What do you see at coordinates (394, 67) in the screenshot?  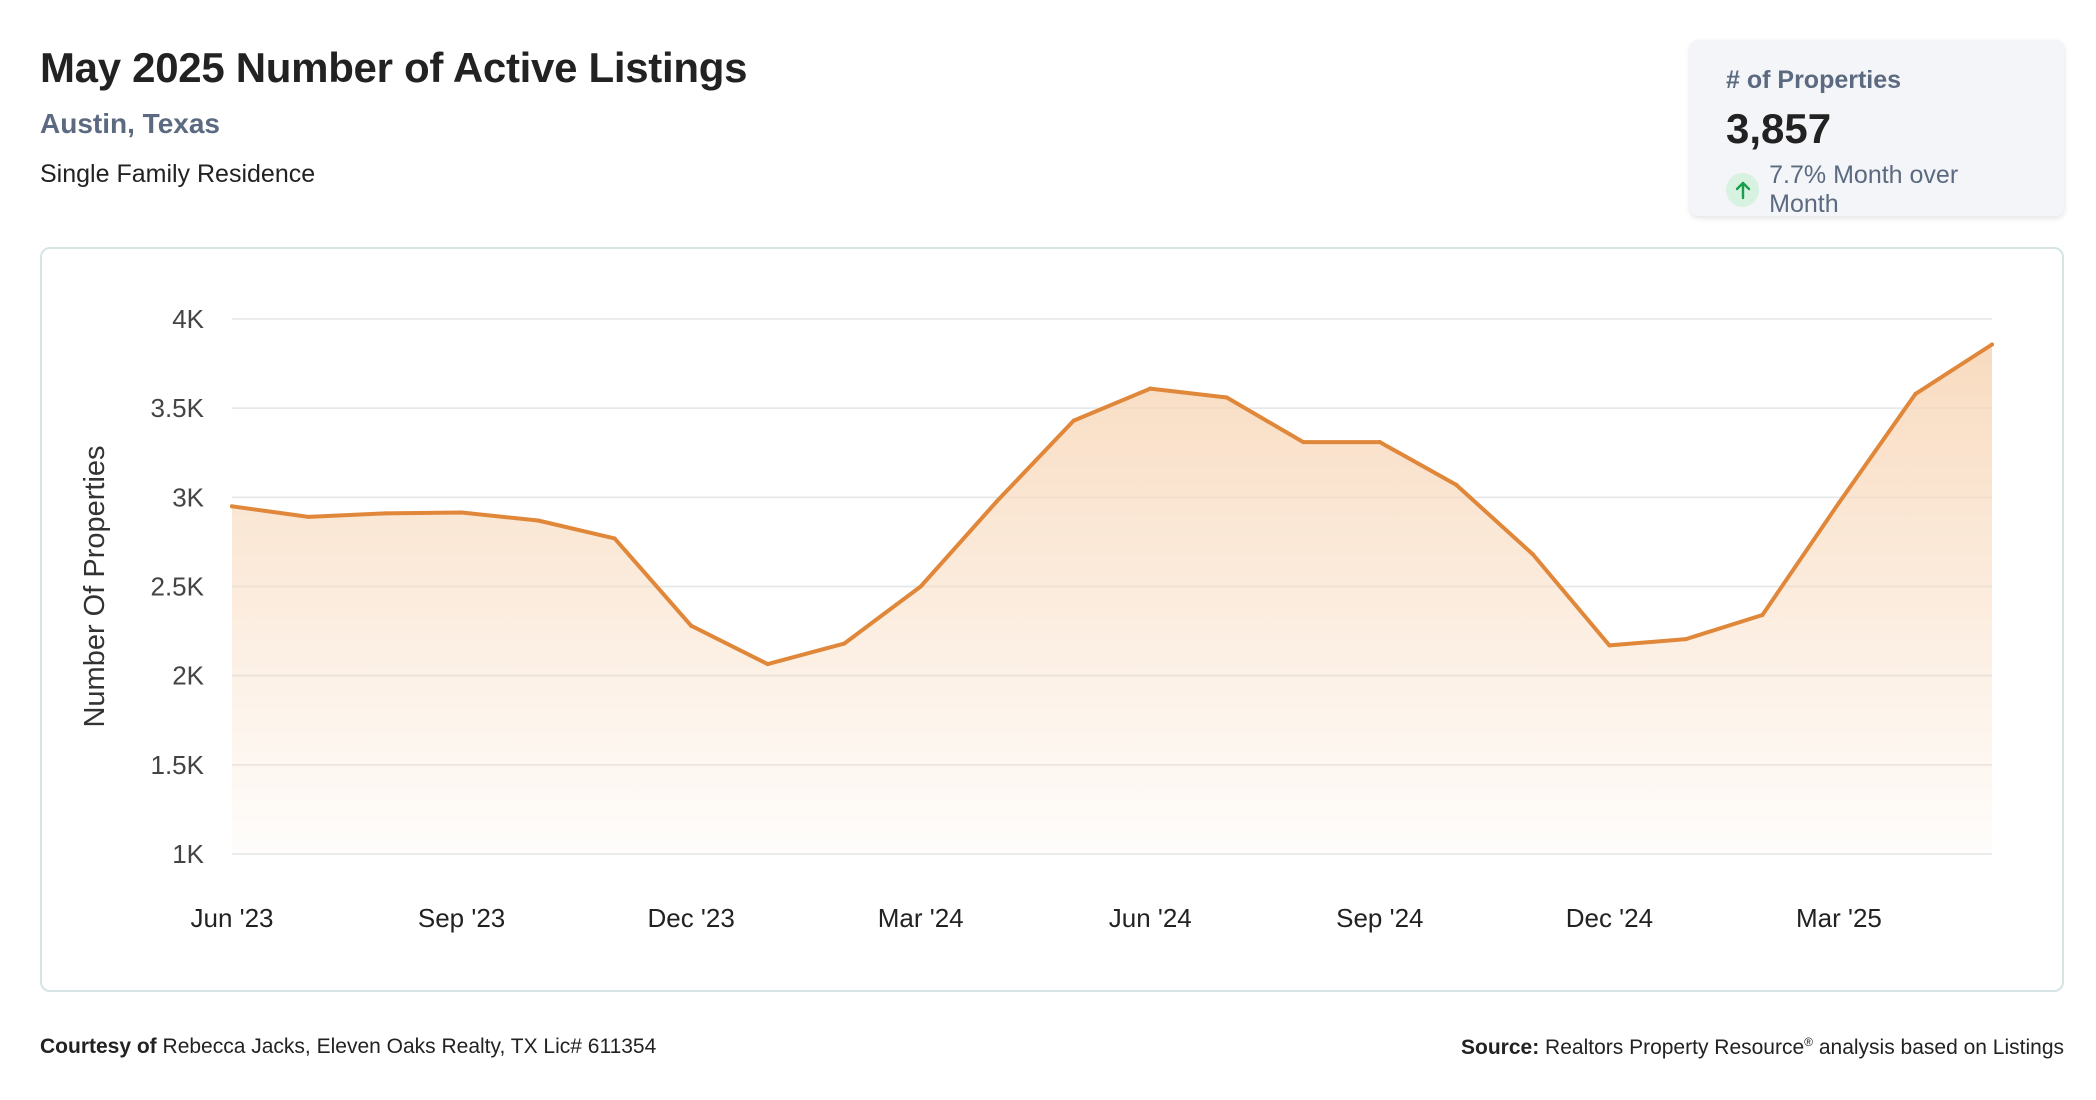 I see `page-title: May 2025 Number of Active Listings` at bounding box center [394, 67].